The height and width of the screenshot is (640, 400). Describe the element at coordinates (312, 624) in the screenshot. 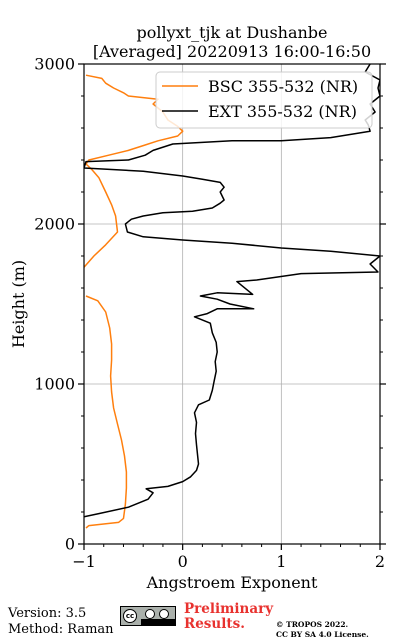

I see `copyright-line1: © TROPOS 2022.` at that location.